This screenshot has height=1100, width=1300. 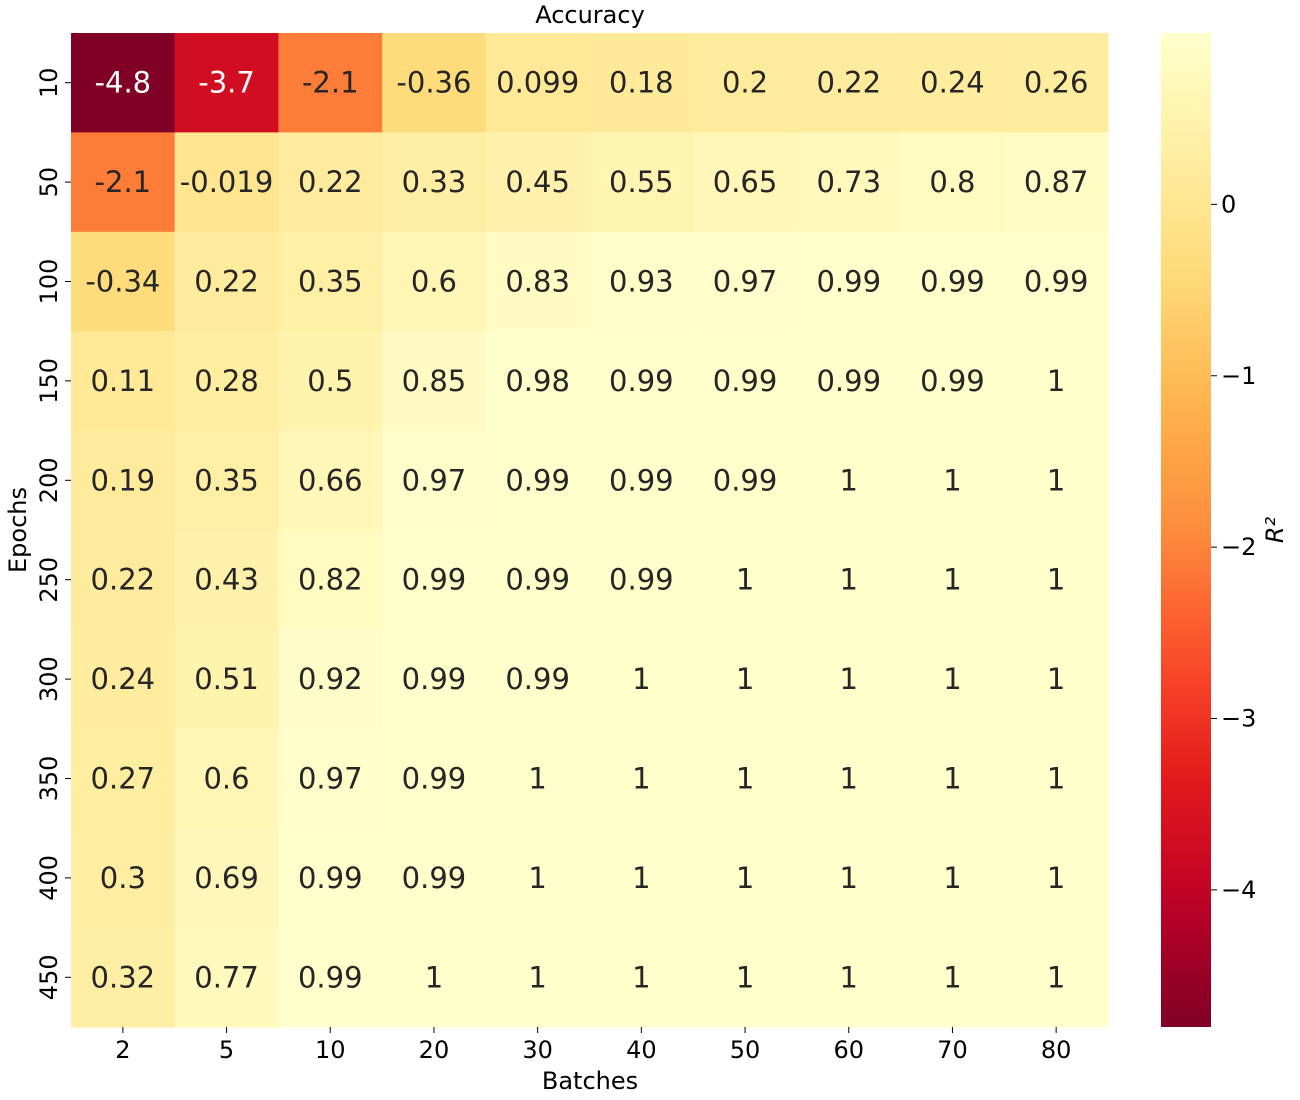 I want to click on x-tick-label: 10, so click(x=330, y=1050).